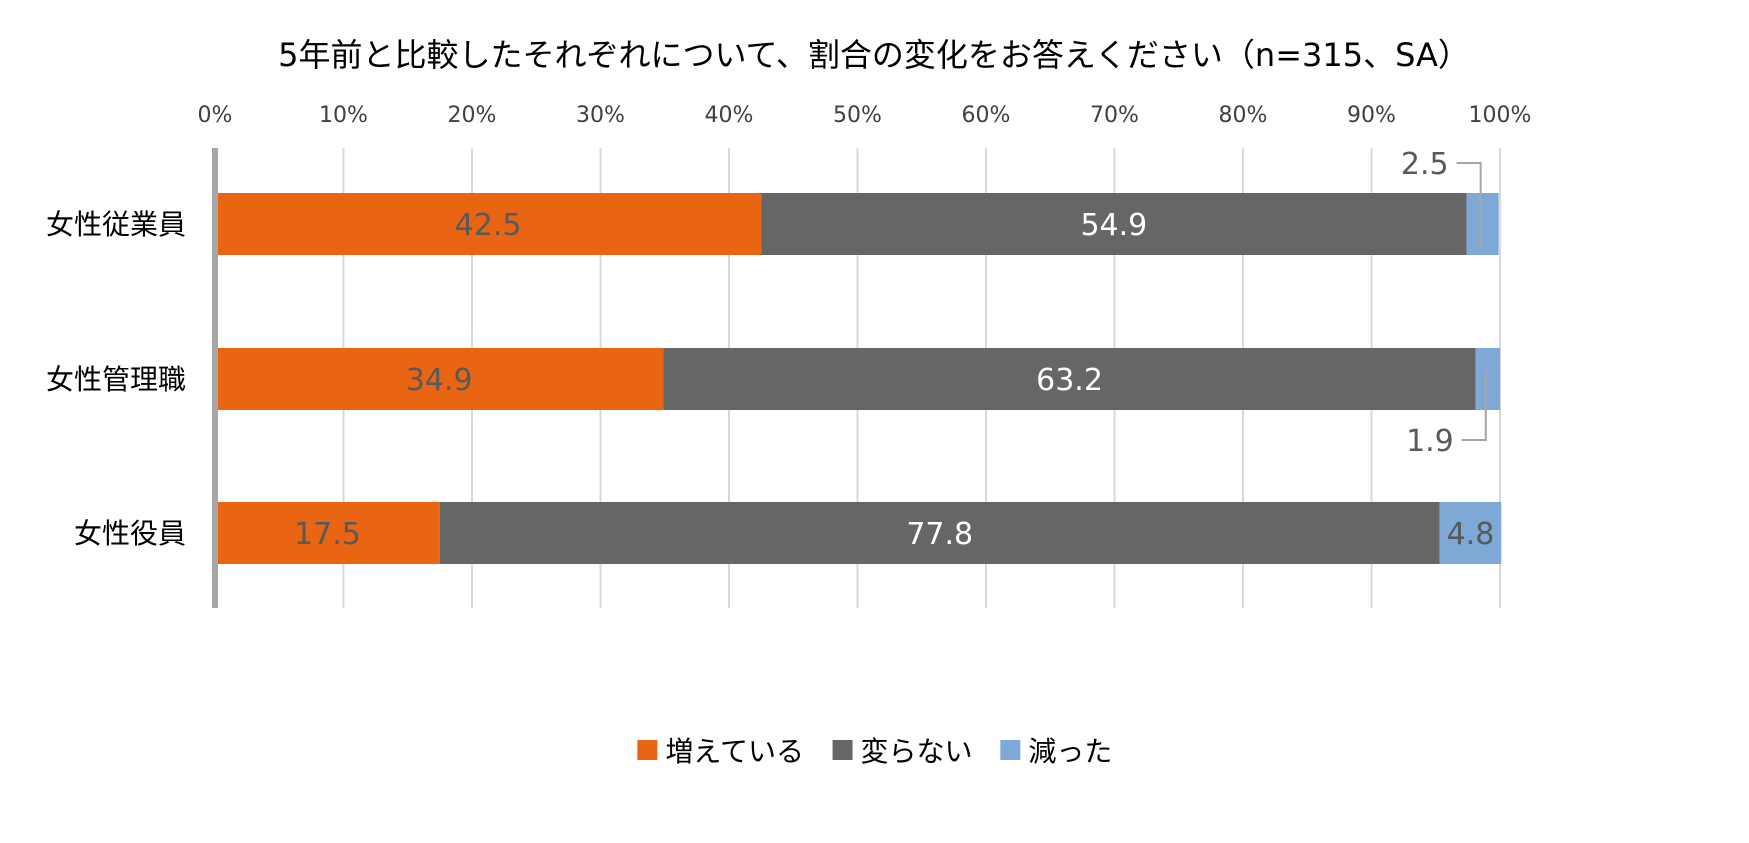 The image size is (1749, 843). What do you see at coordinates (116, 379) in the screenshot?
I see `category-label: 女性管理職` at bounding box center [116, 379].